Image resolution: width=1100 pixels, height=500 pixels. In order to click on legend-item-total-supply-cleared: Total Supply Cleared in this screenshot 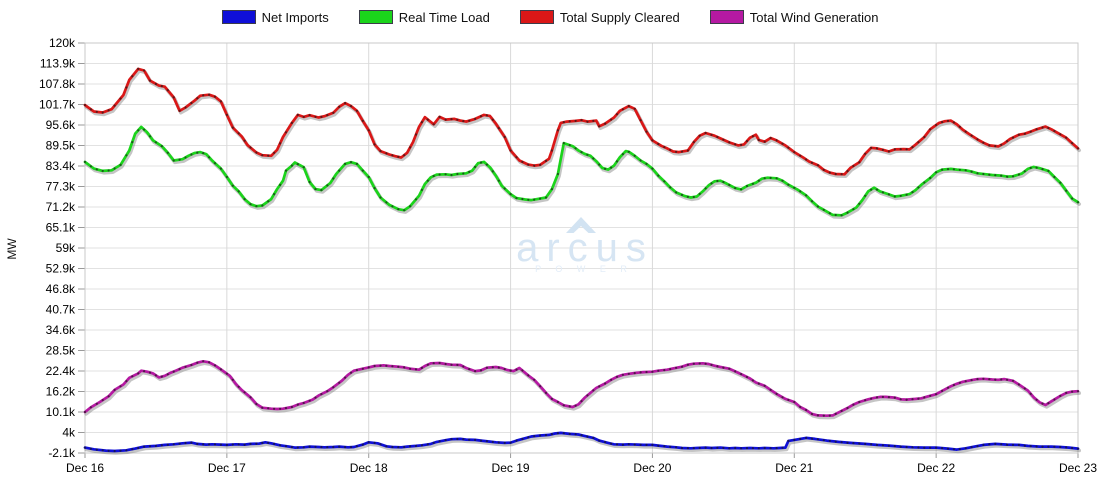, I will do `click(599, 17)`.